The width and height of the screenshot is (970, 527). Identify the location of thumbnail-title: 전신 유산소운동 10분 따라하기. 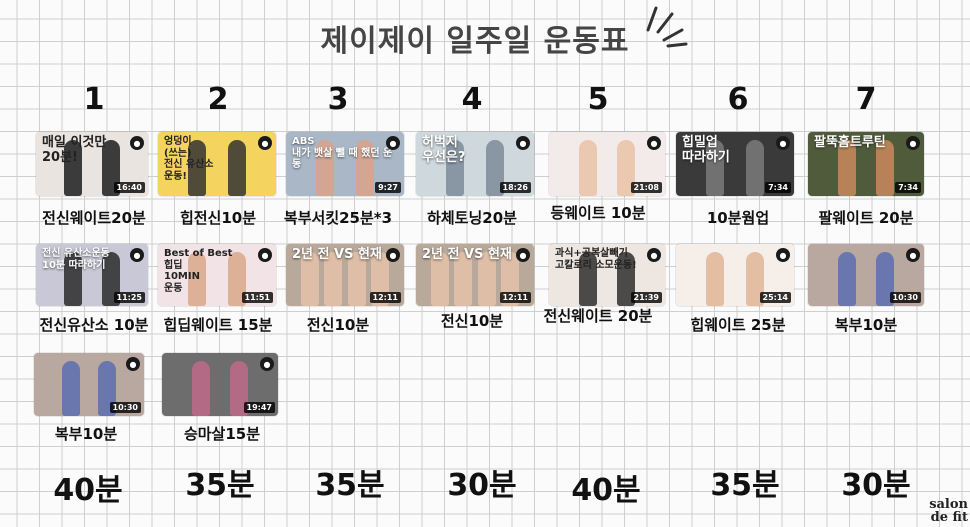
(76, 259).